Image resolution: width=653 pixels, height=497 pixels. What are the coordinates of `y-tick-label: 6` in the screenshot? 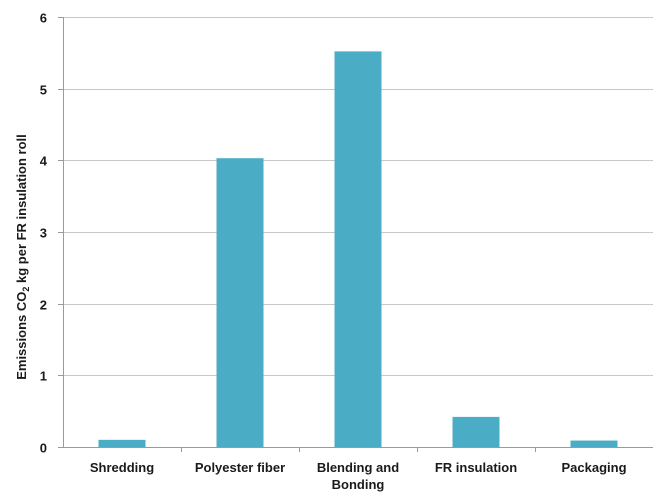 It's located at (43, 18).